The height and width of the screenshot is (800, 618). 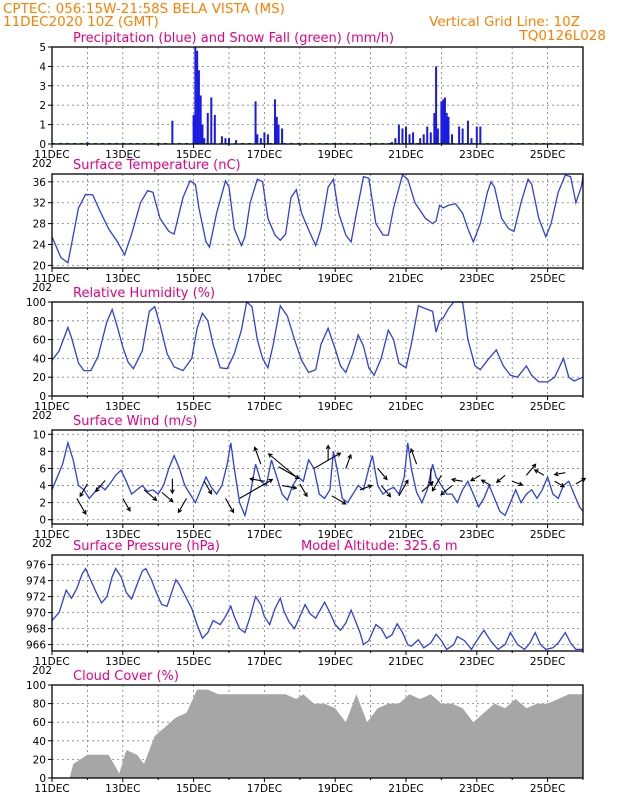 What do you see at coordinates (126, 676) in the screenshot?
I see `cloud-title: Cloud Cover (%)` at bounding box center [126, 676].